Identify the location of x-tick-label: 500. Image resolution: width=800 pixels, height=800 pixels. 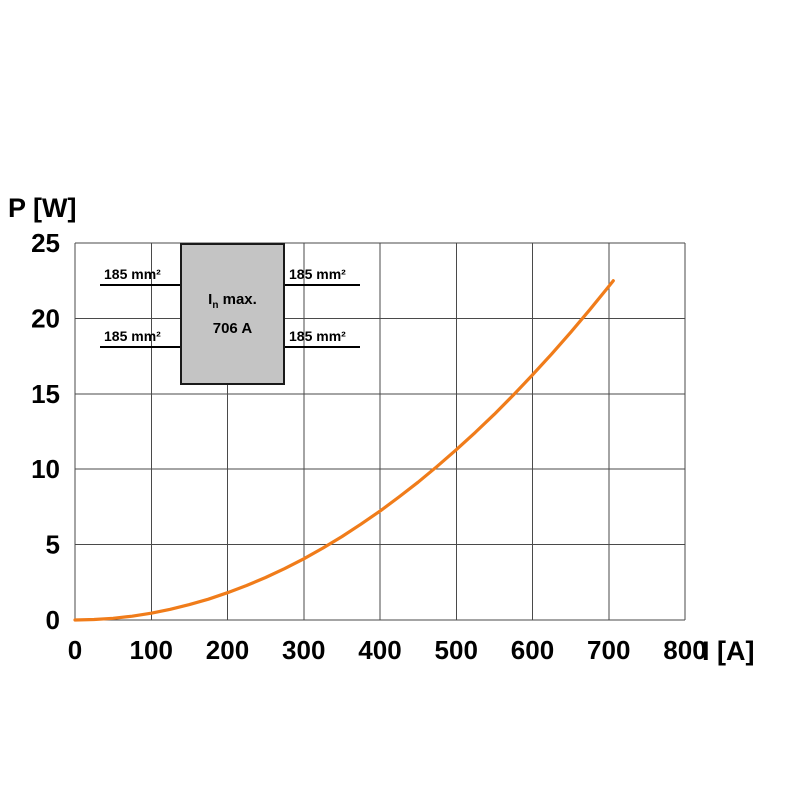
(456, 650).